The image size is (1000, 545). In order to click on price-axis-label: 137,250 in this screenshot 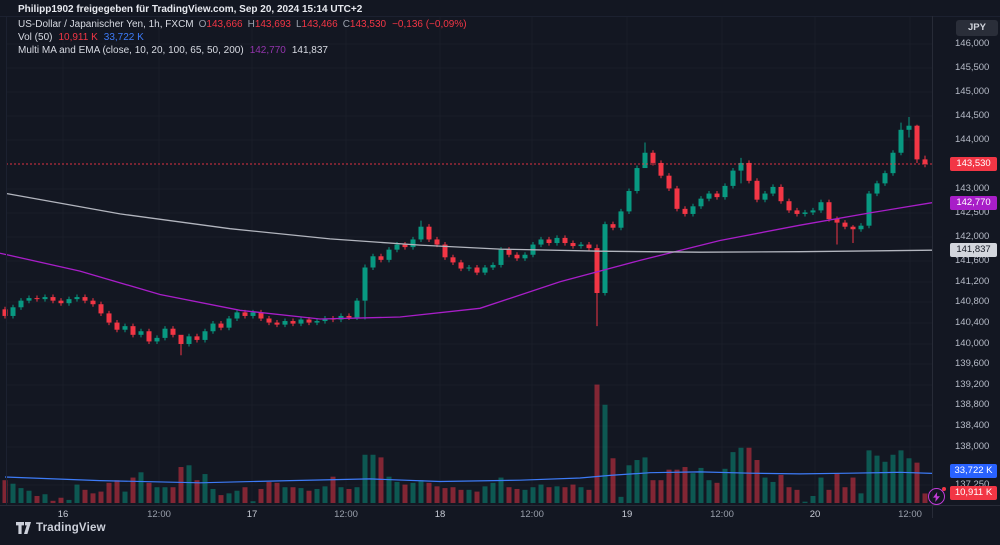, I will do `click(972, 484)`.